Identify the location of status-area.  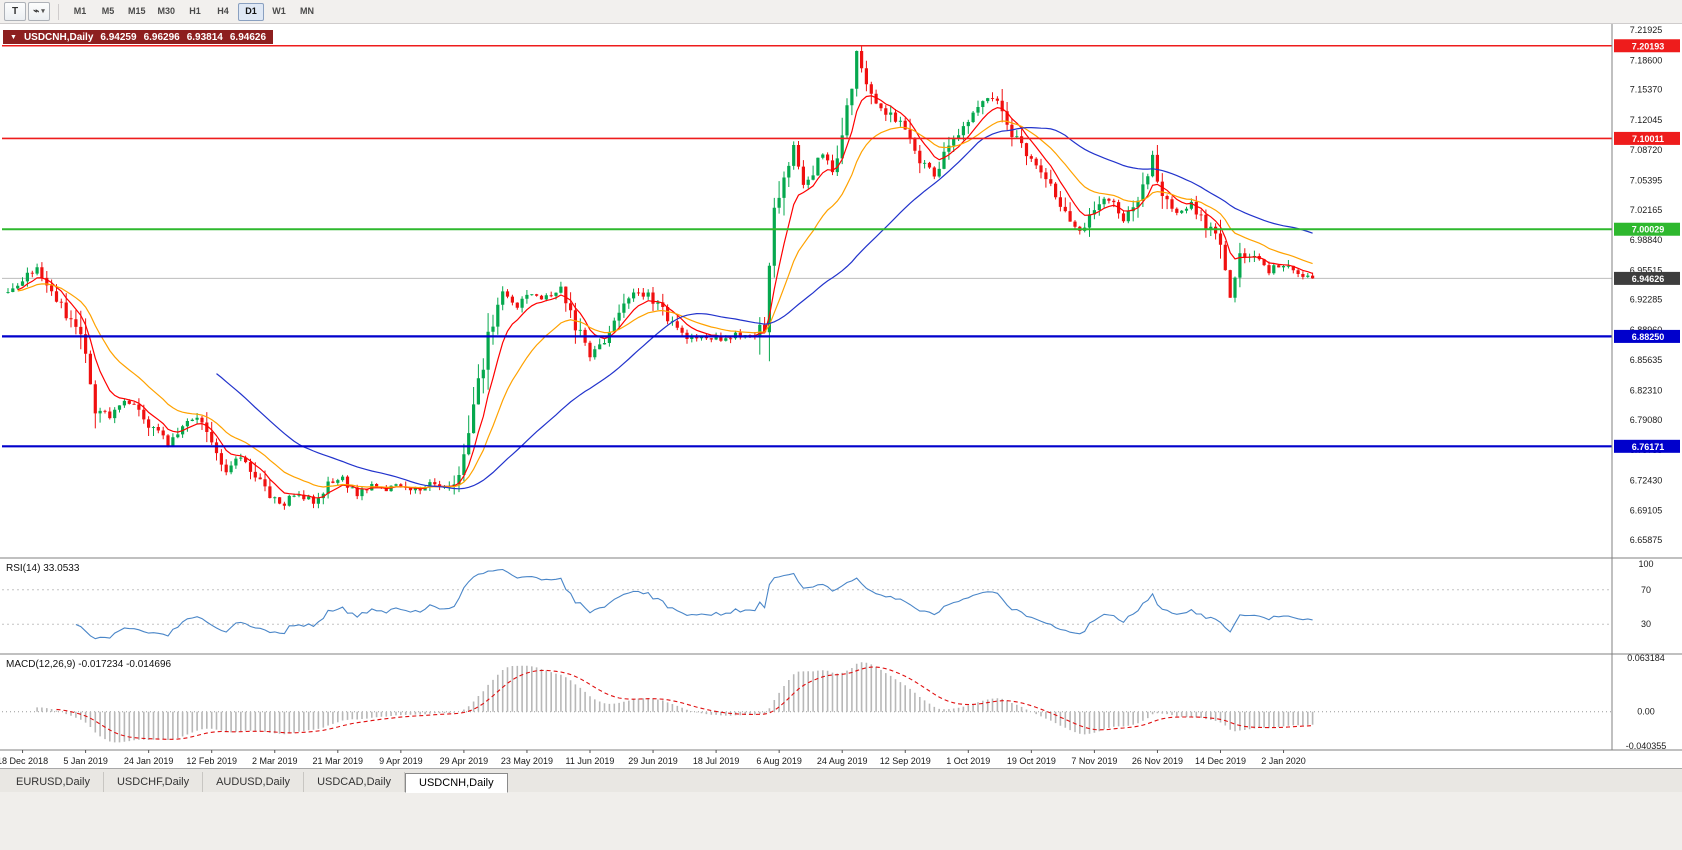
(841, 821).